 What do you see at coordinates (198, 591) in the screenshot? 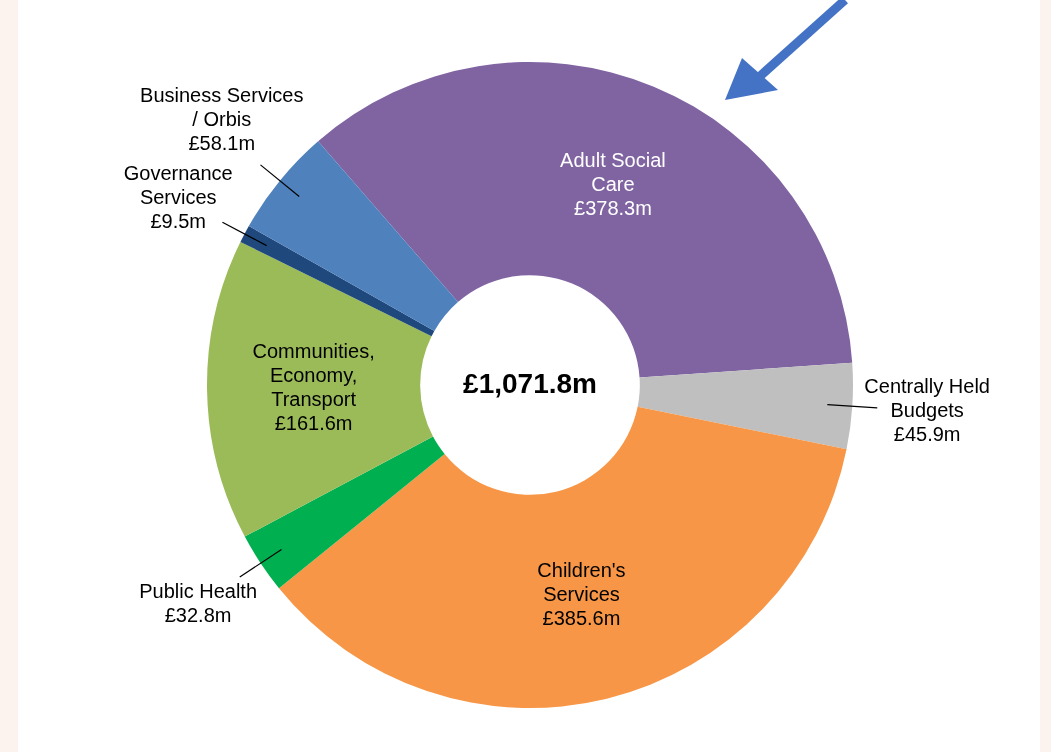
I see `slice-label: Public Health` at bounding box center [198, 591].